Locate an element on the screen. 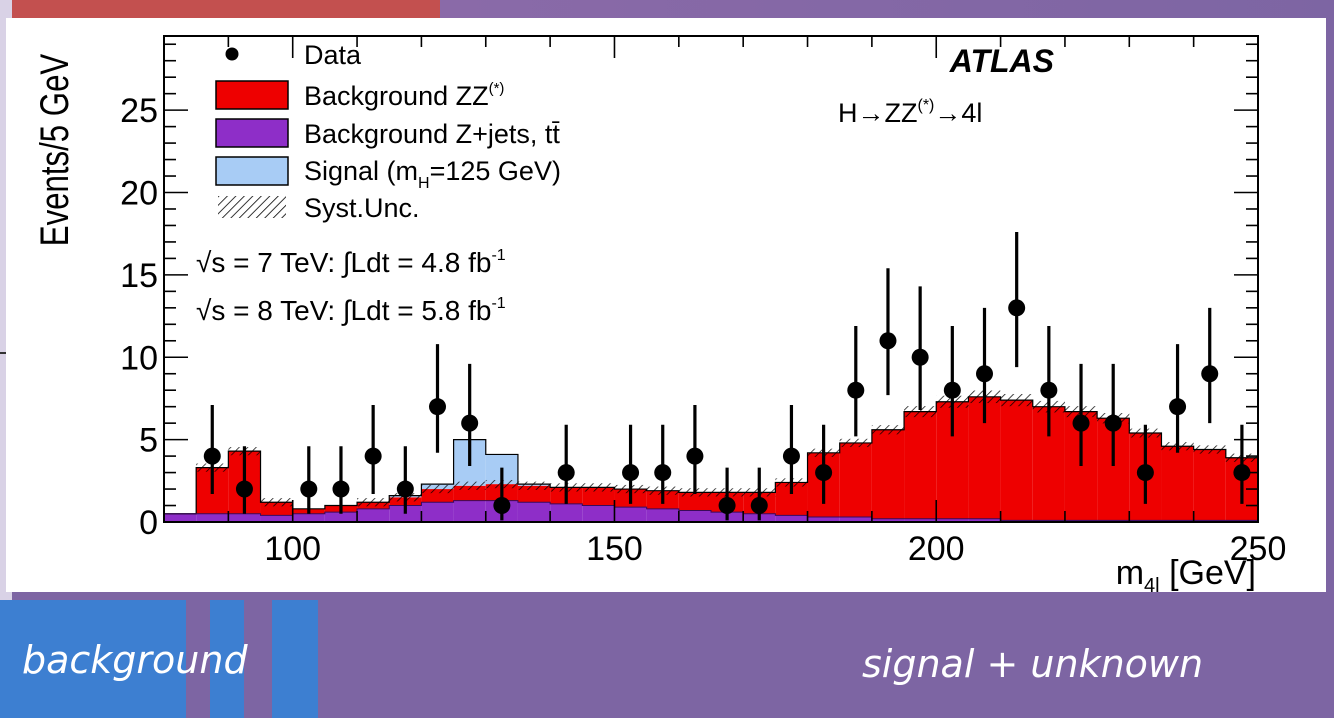  legend-zjets-label: Background Z+jets, tt̄ is located at coordinates (432, 134).